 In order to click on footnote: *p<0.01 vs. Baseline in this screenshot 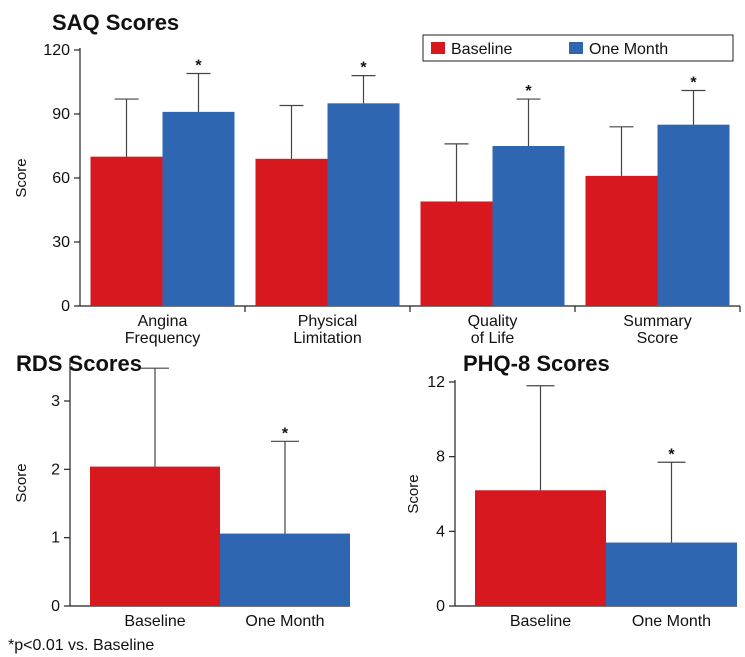, I will do `click(81, 646)`.